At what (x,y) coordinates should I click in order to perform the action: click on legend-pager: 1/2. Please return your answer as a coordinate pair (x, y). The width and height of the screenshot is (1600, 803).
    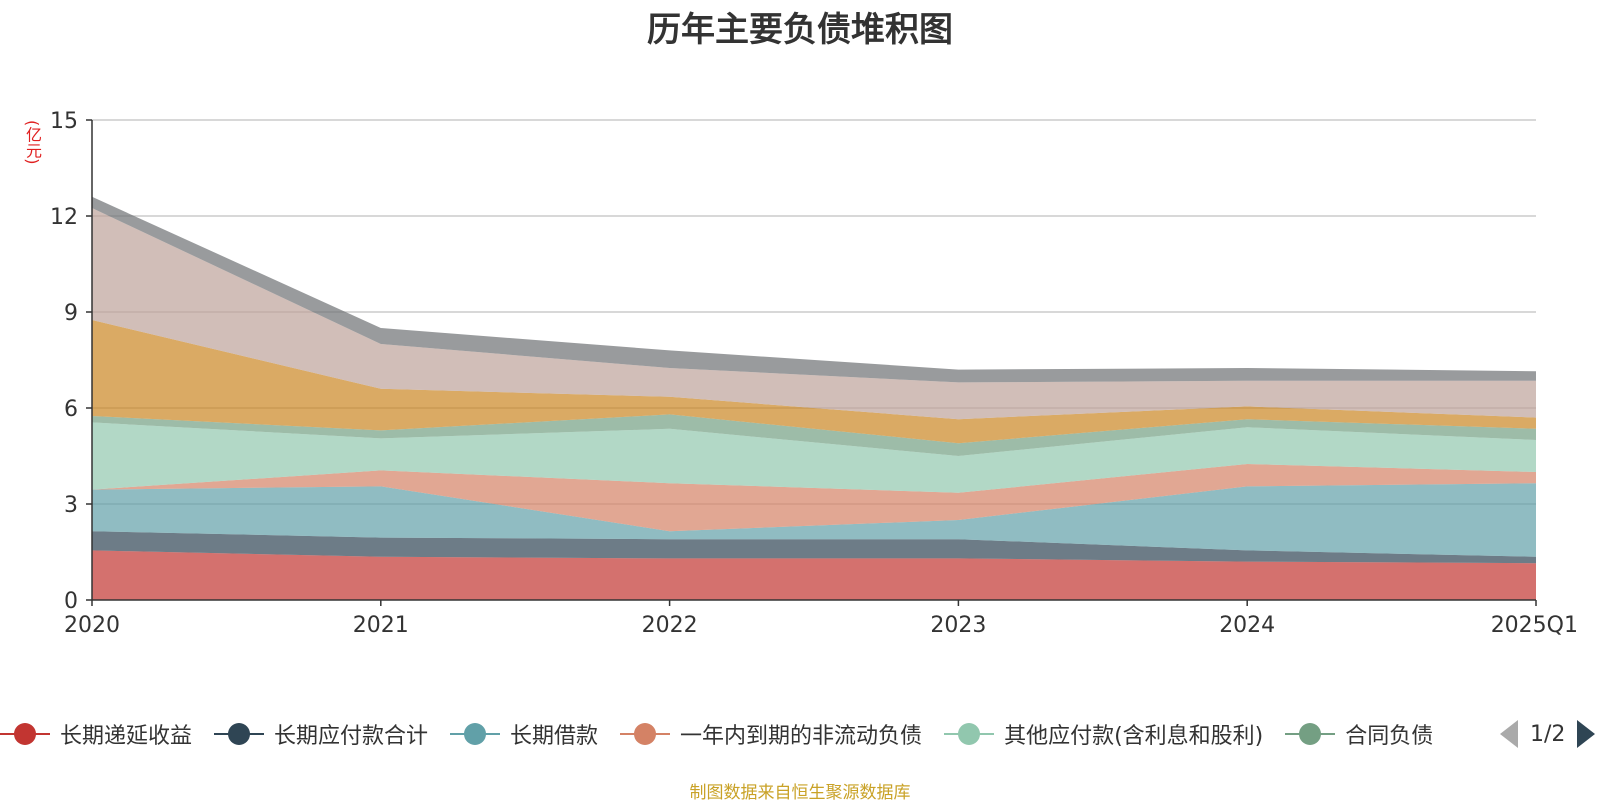
    Looking at the image, I should click on (1548, 734).